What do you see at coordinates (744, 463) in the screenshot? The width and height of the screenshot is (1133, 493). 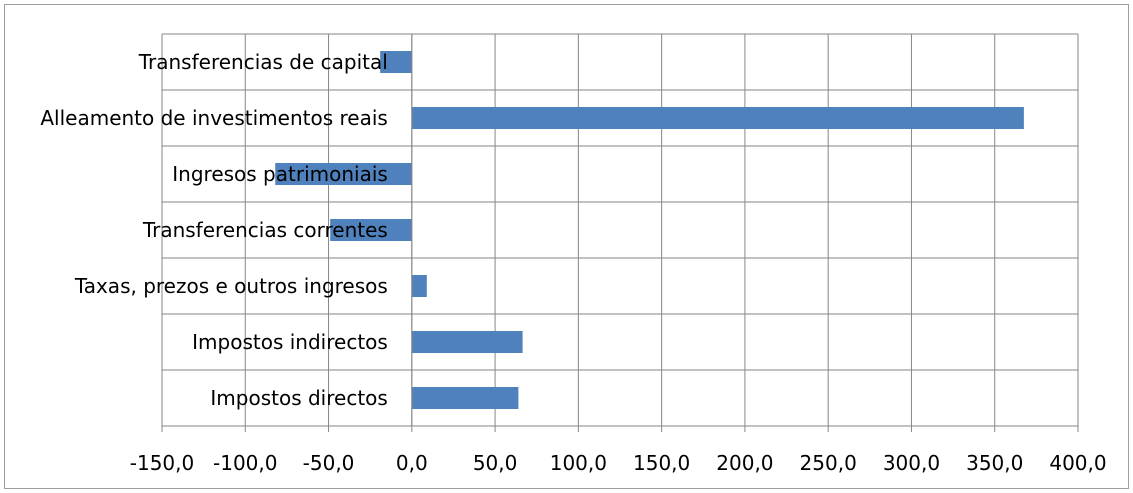 I see `x-tick-label: 200,0` at bounding box center [744, 463].